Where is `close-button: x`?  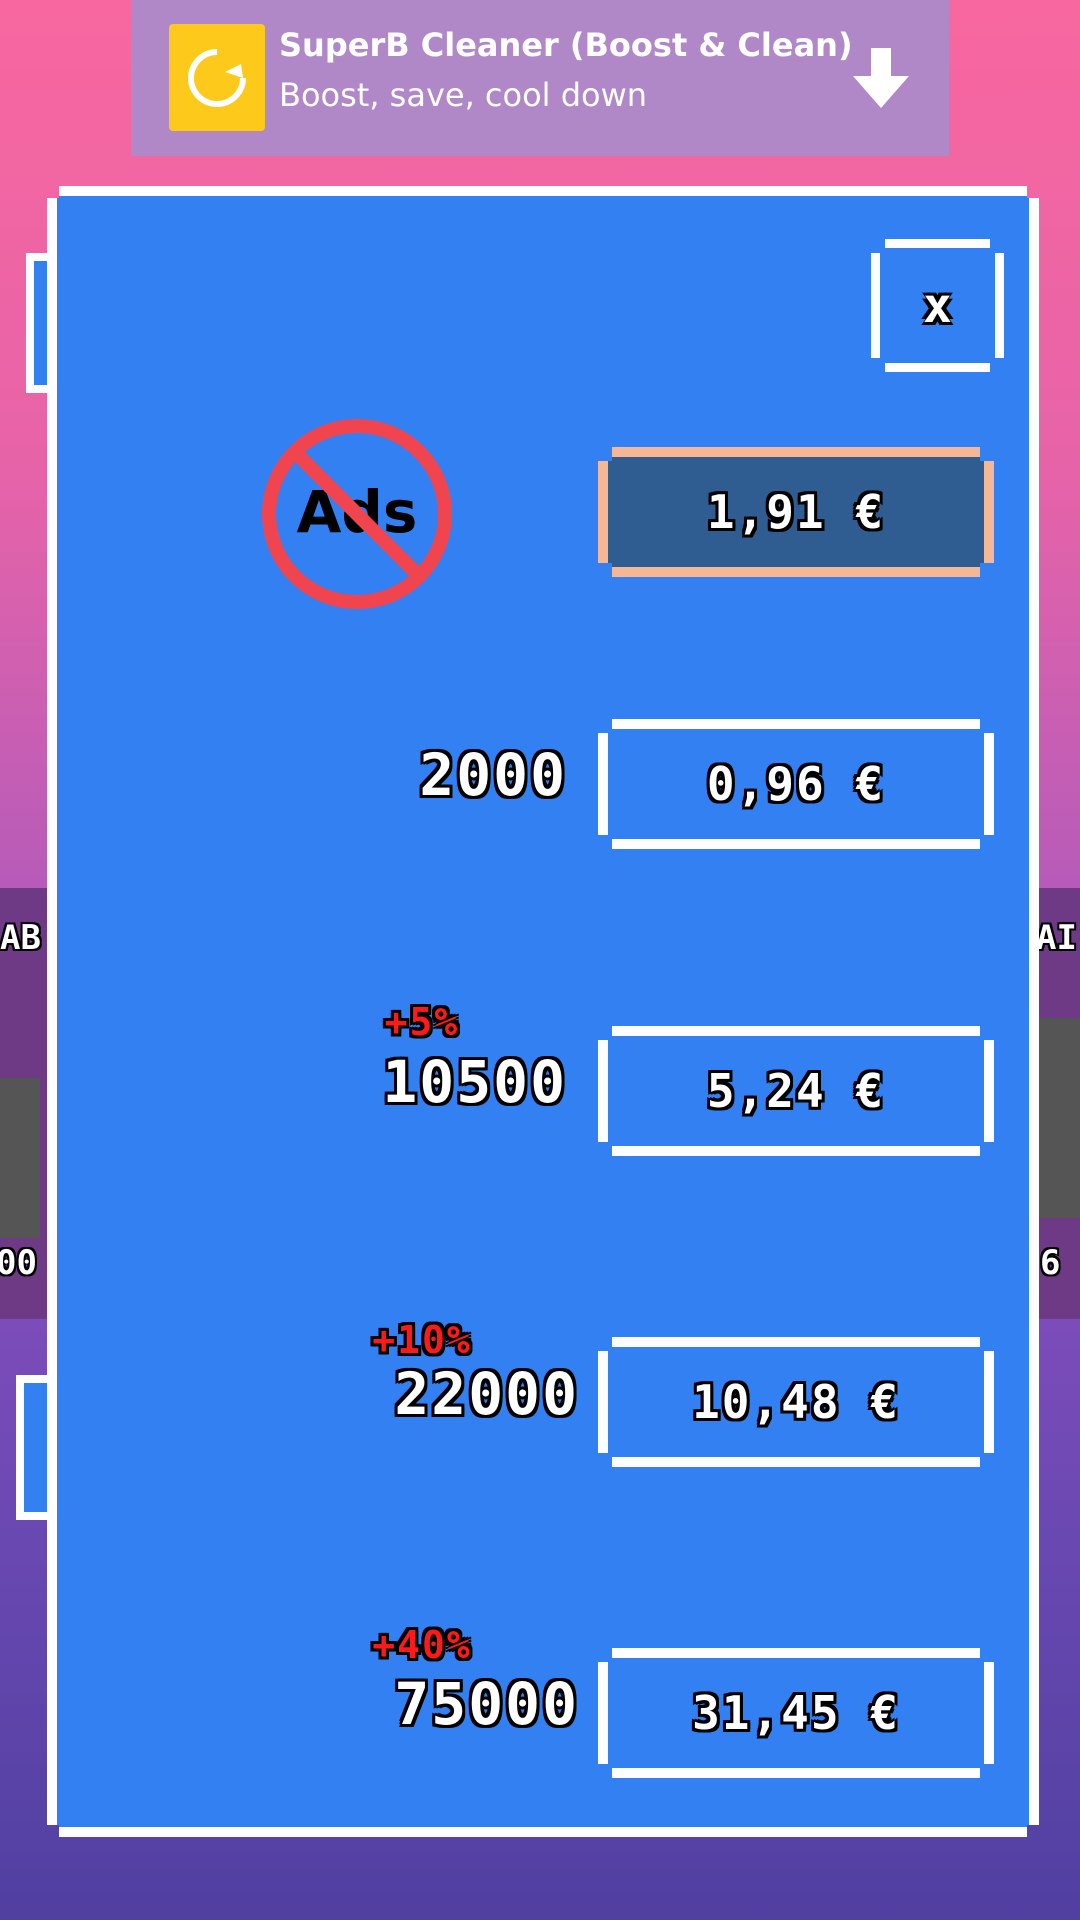 close-button: x is located at coordinates (937, 305).